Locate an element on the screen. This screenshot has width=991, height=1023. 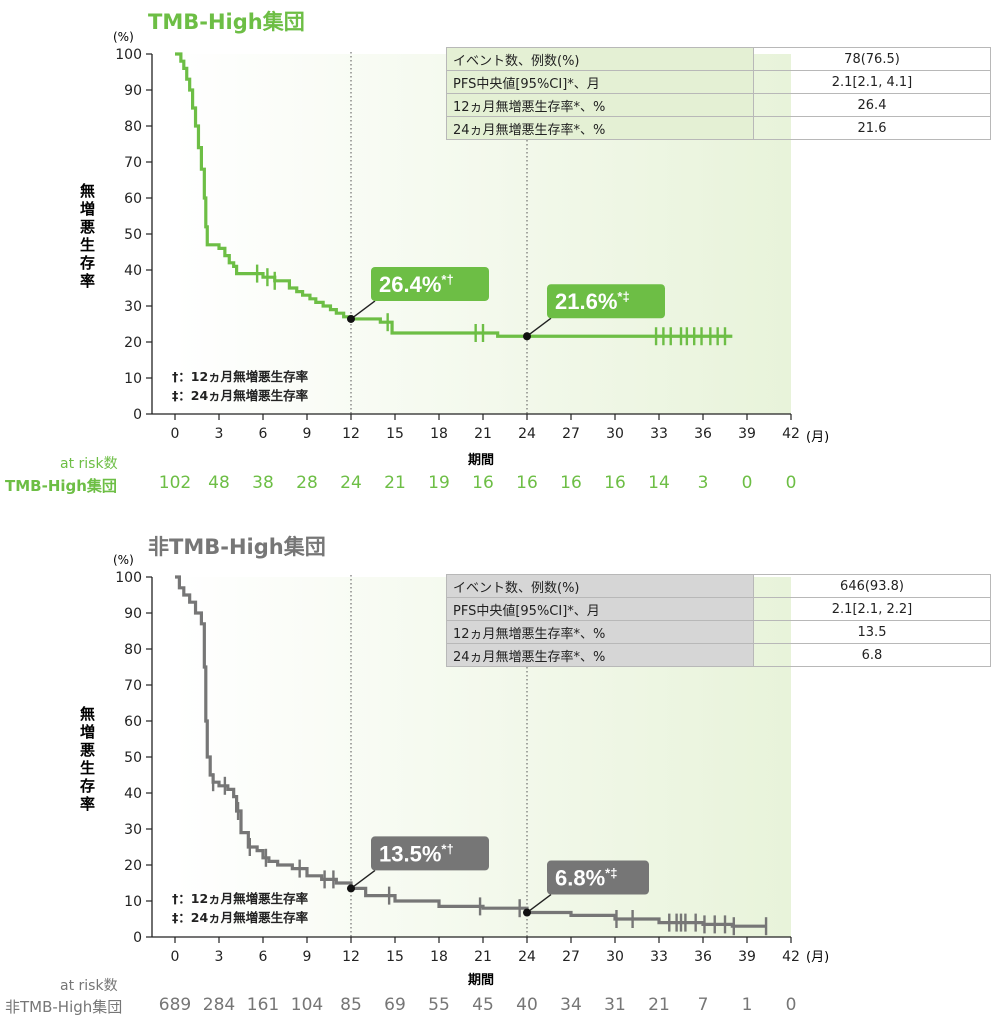
stats-value: 21.6 is located at coordinates (872, 128).